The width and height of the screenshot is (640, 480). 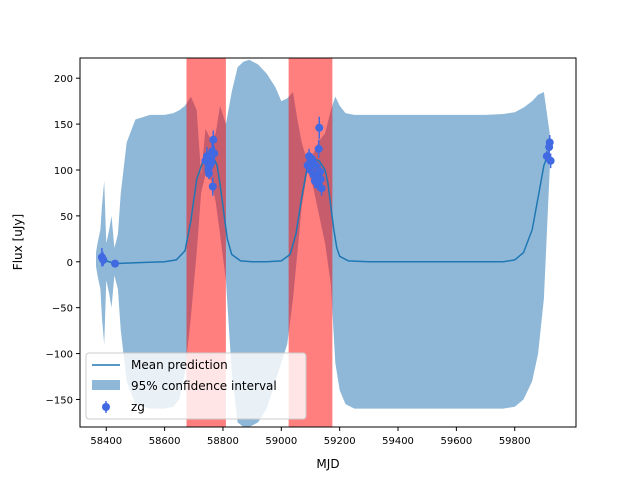 I want to click on x-tick-label: 59800, so click(x=515, y=441).